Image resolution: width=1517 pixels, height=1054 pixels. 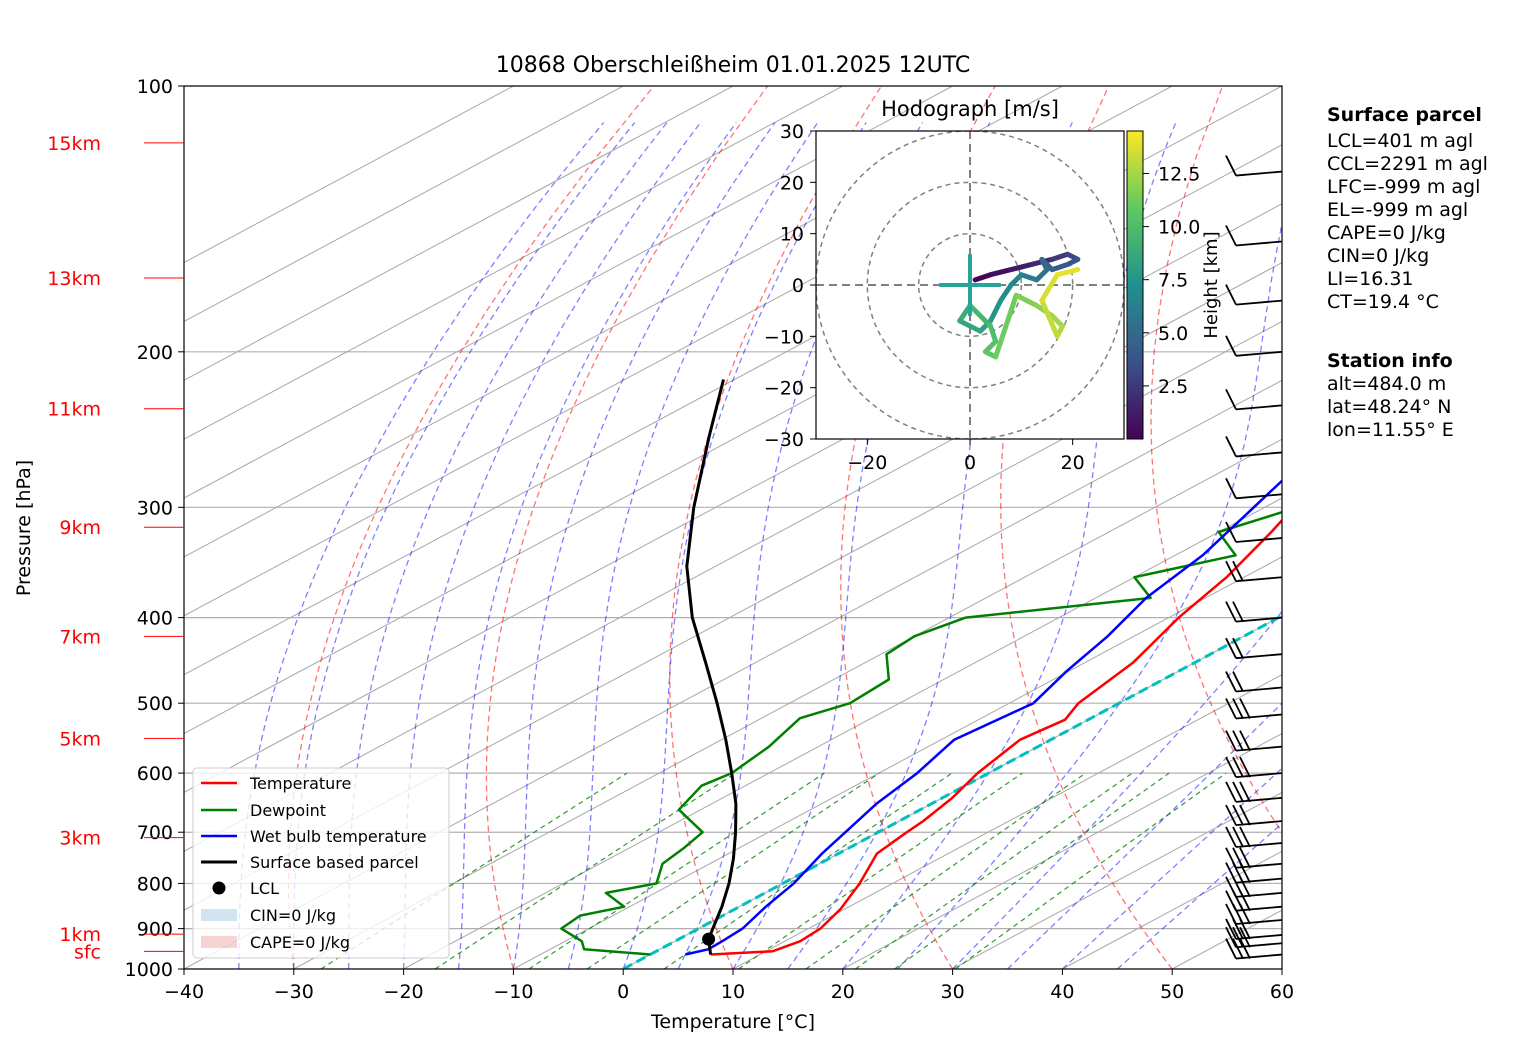 What do you see at coordinates (623, 992) in the screenshot?
I see `x-tick-label: 0` at bounding box center [623, 992].